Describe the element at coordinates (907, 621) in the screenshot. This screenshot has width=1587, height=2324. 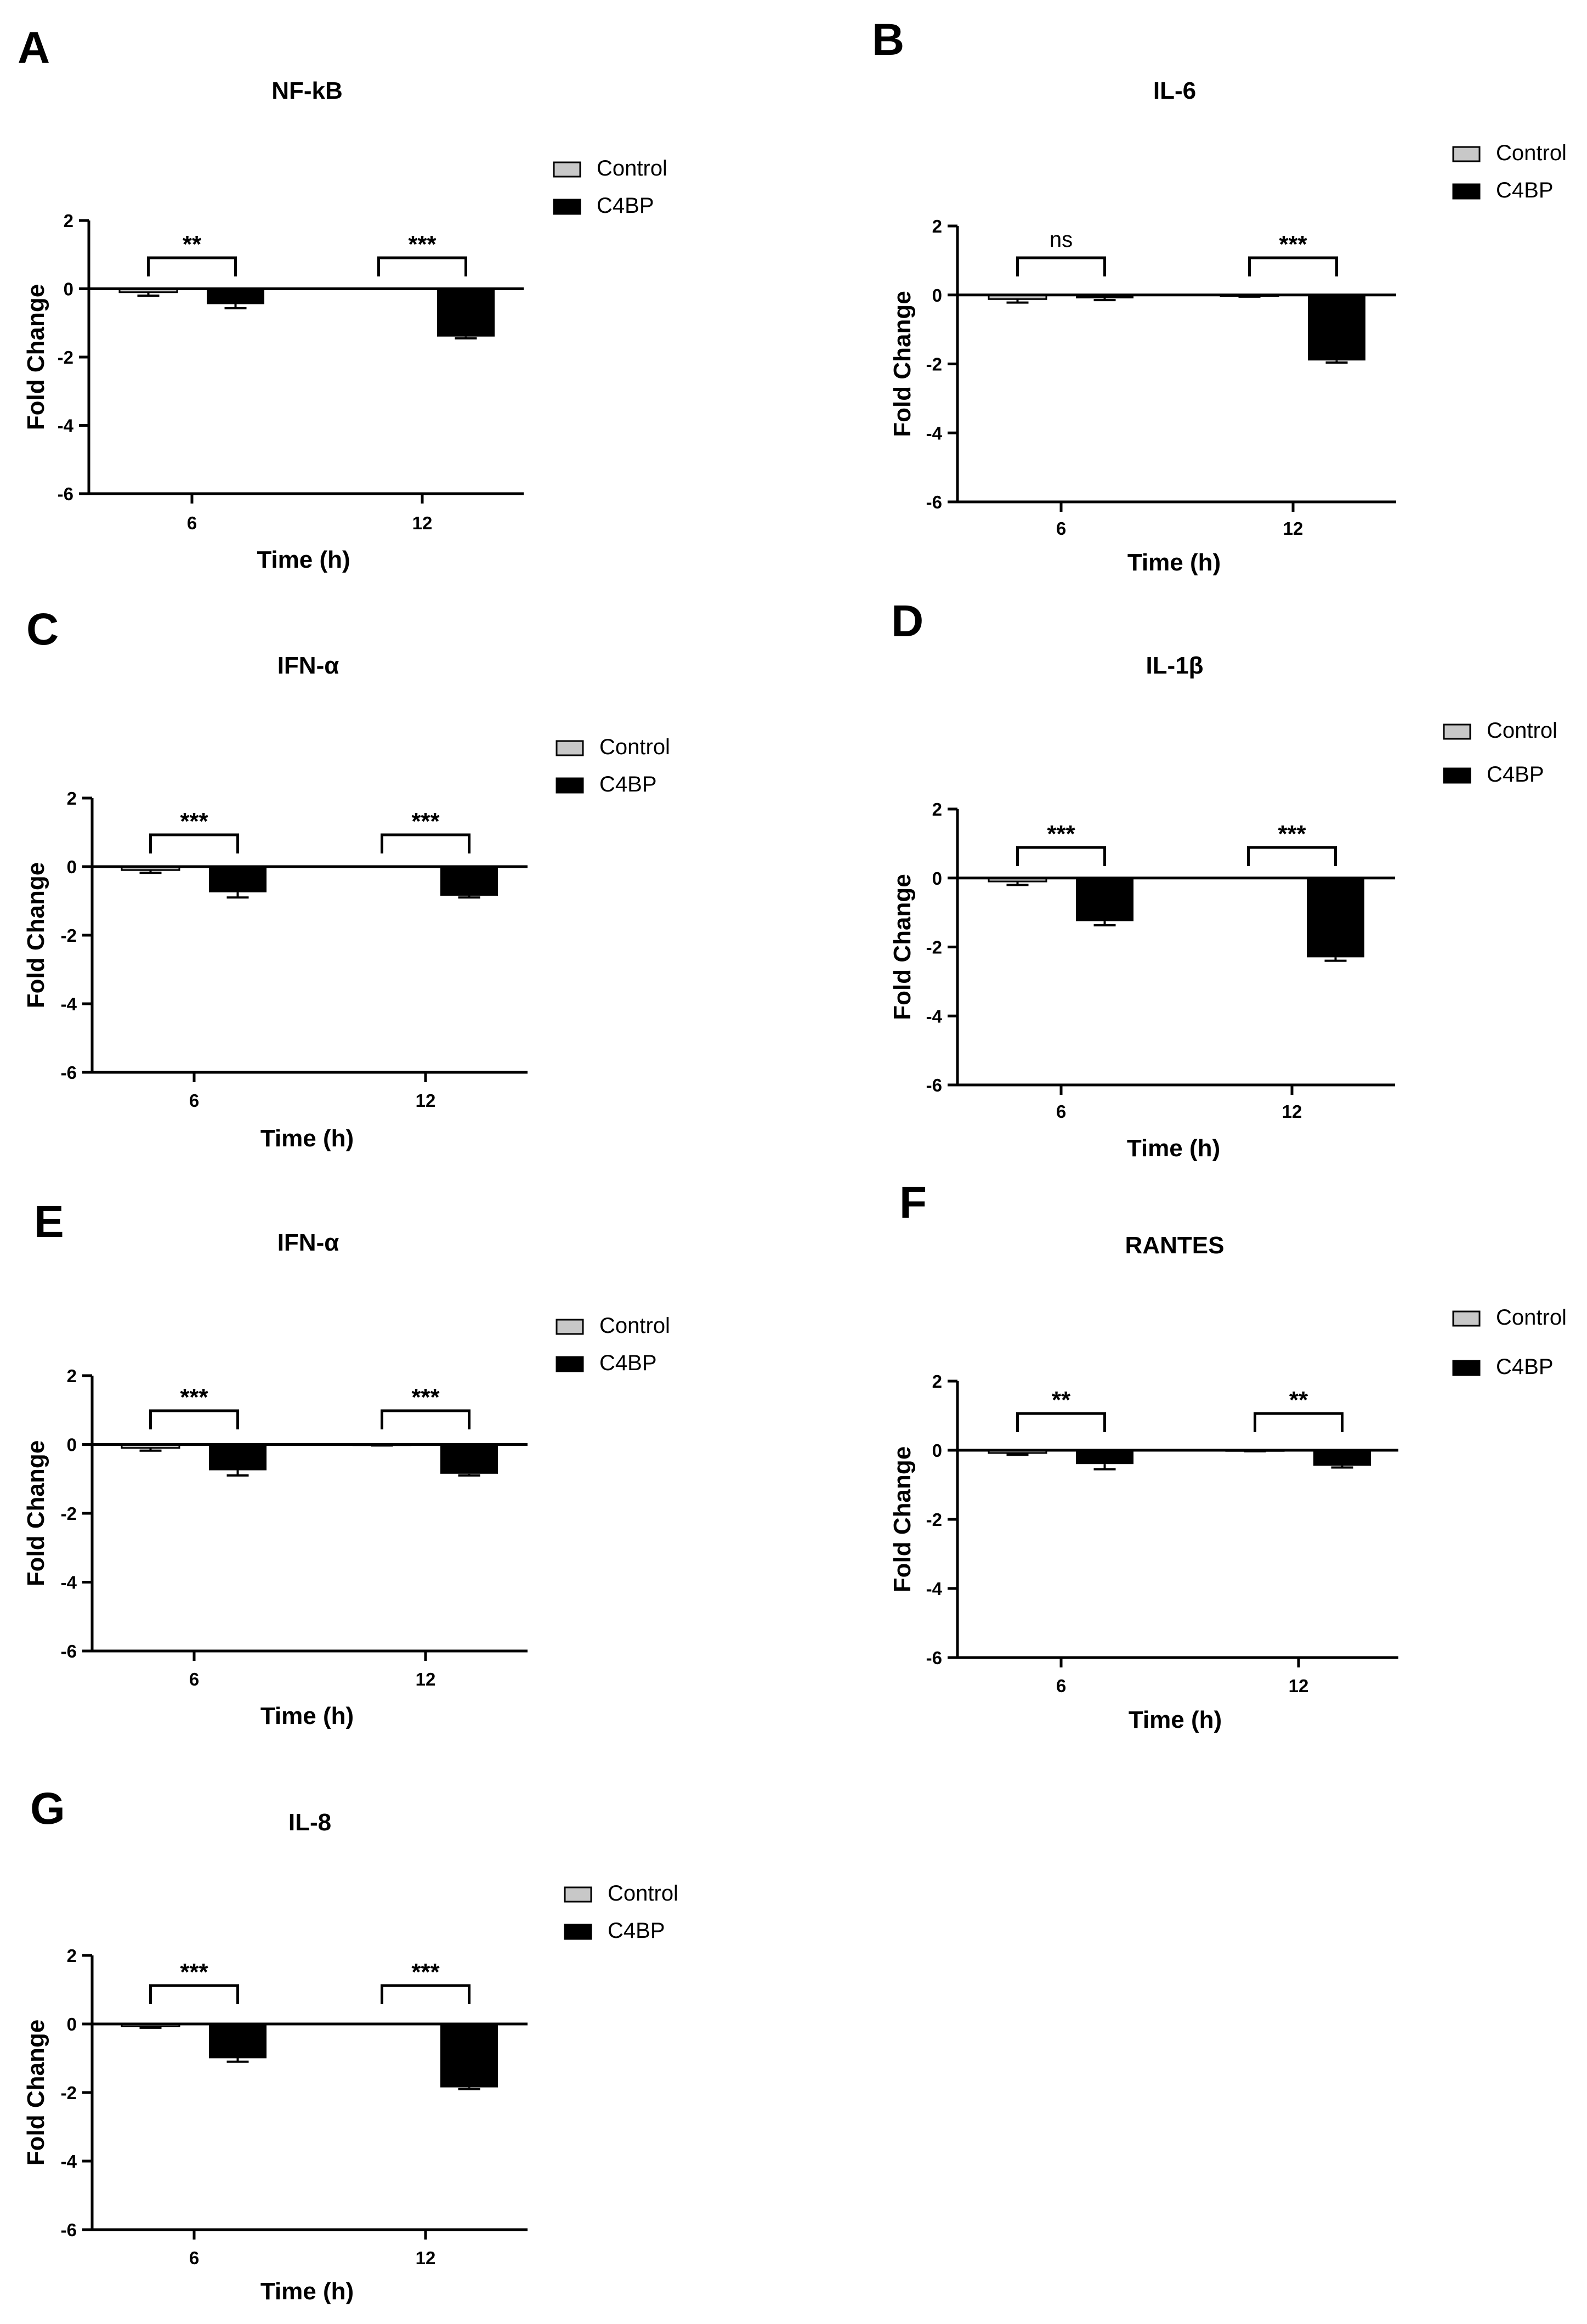
I see `panel-letter: D` at that location.